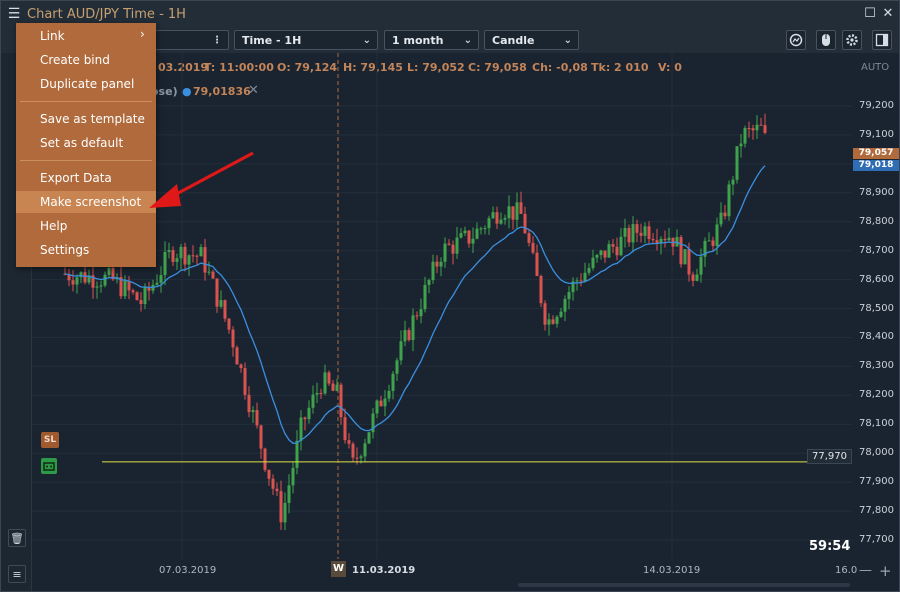 The height and width of the screenshot is (592, 900). I want to click on indicator-value: 79,01836, so click(222, 91).